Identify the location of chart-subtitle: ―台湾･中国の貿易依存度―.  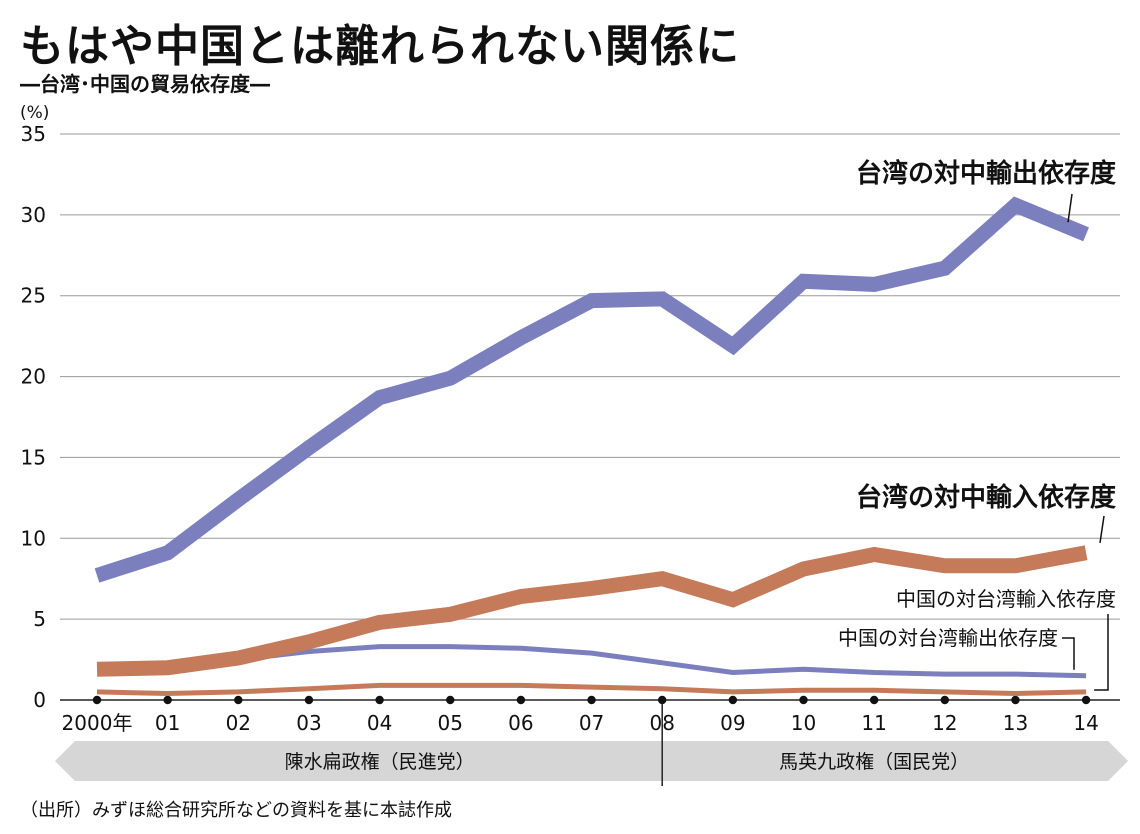
(145, 84).